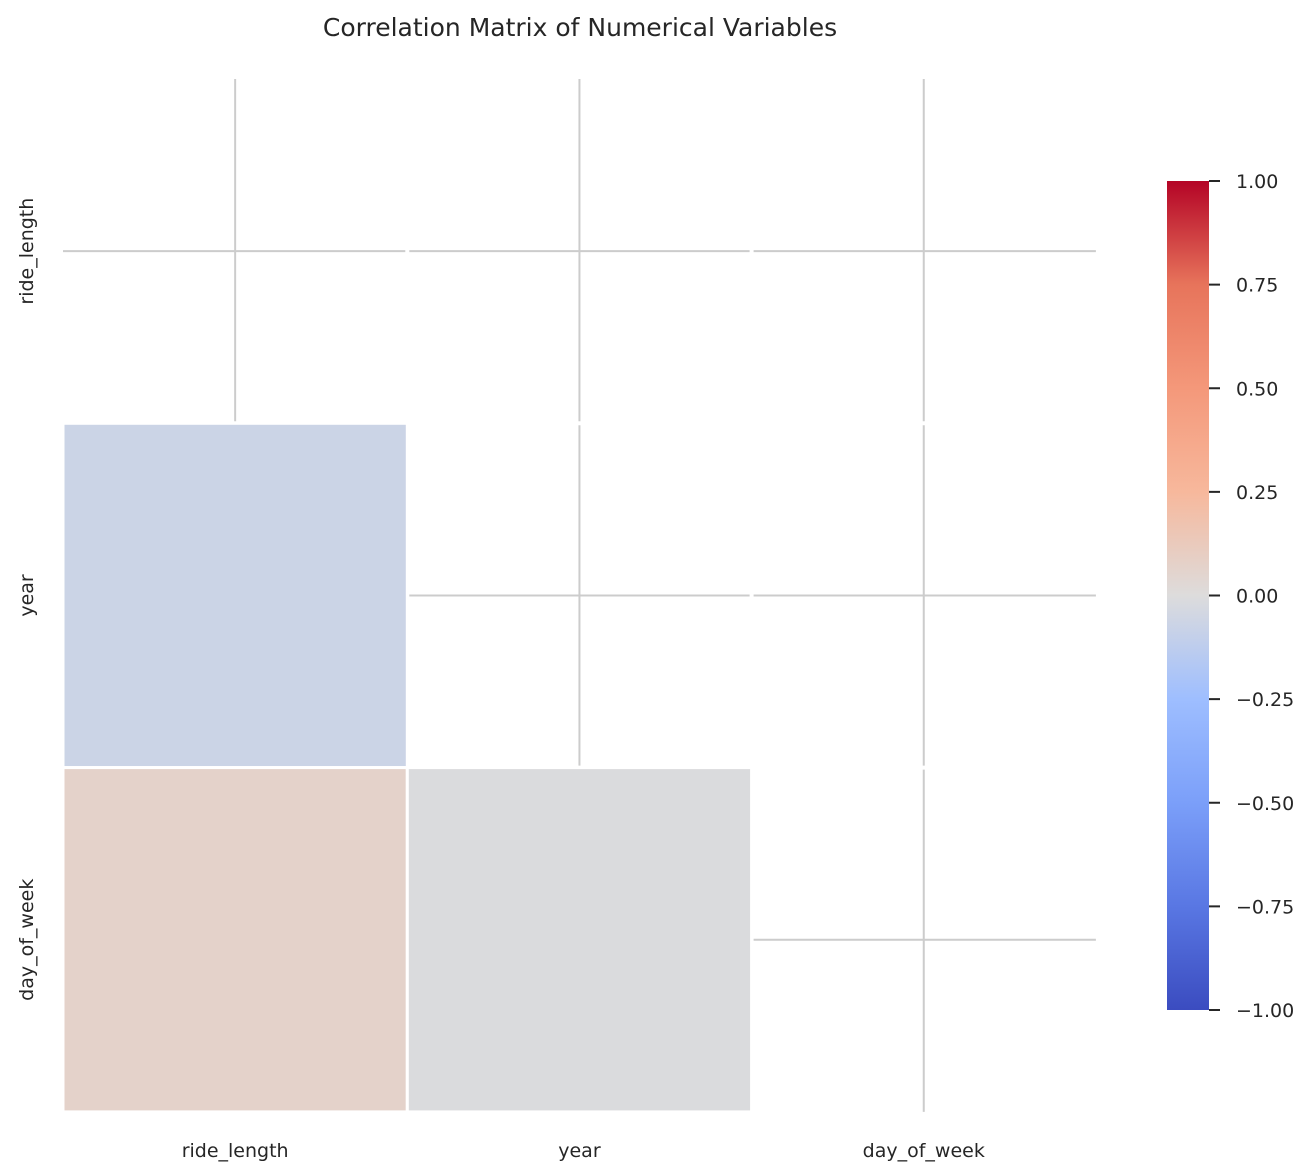  I want to click on heatmap-cell-year-ride_length, so click(235, 595).